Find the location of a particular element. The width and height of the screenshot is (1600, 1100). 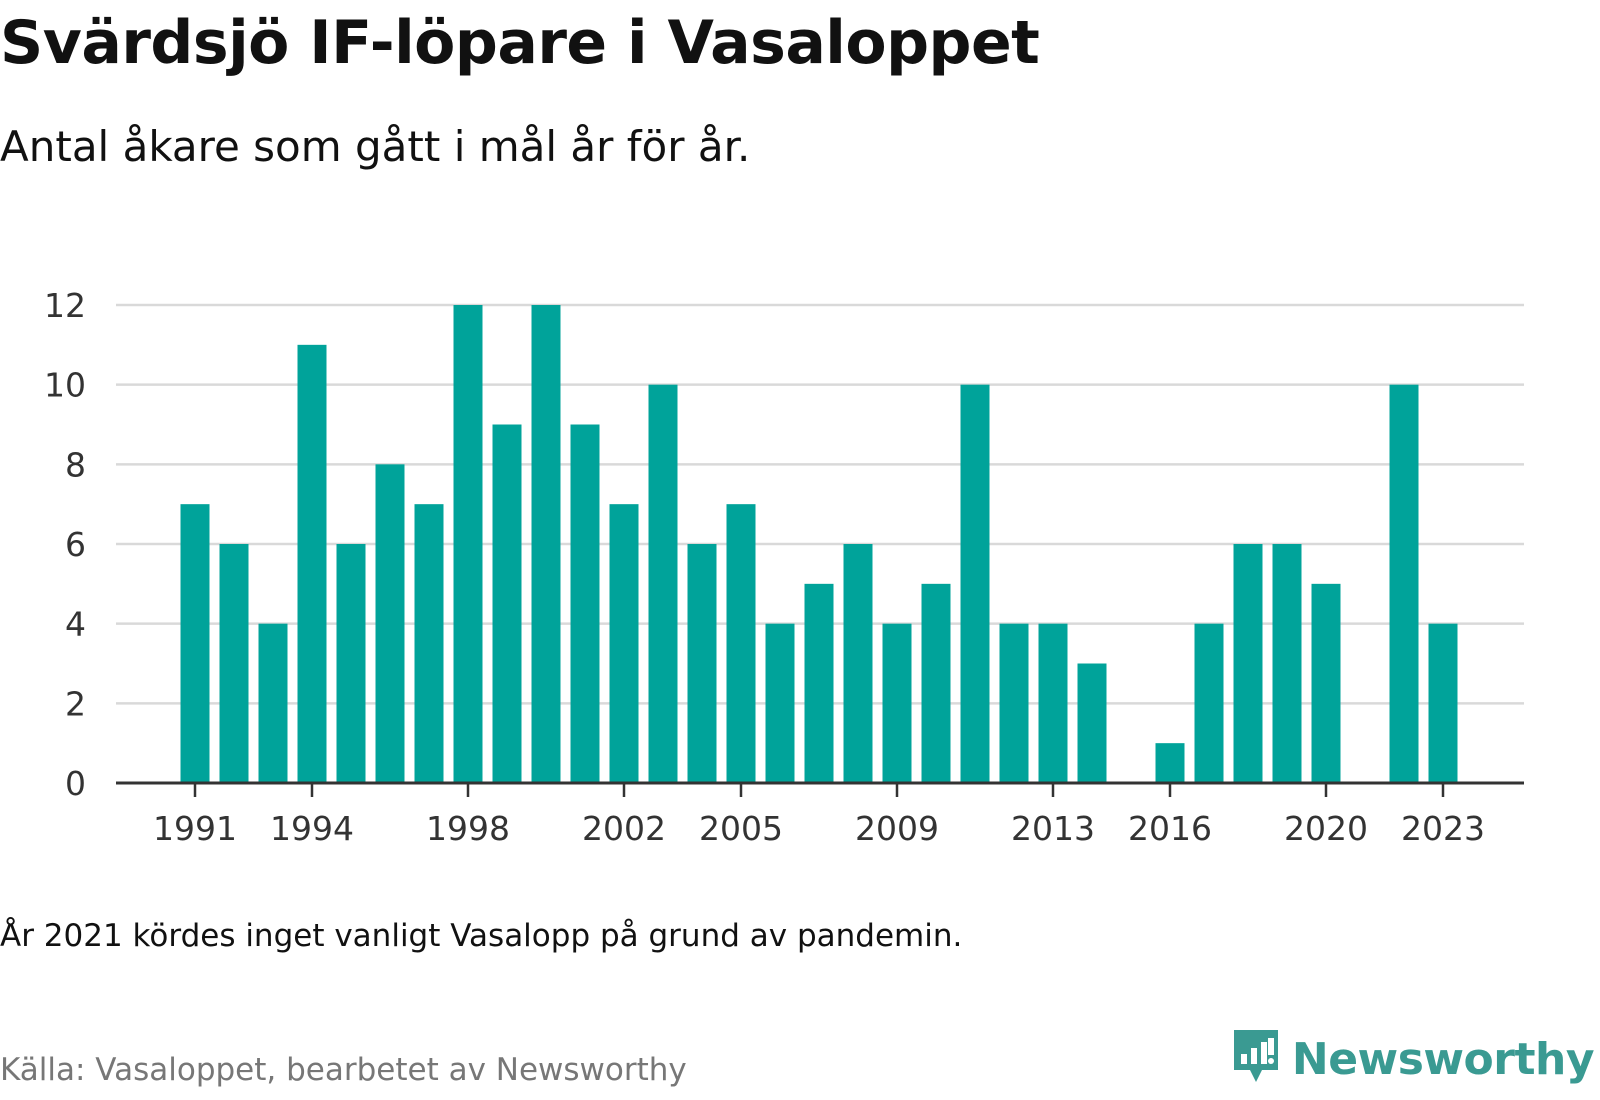

bar-2017 is located at coordinates (1209, 703).